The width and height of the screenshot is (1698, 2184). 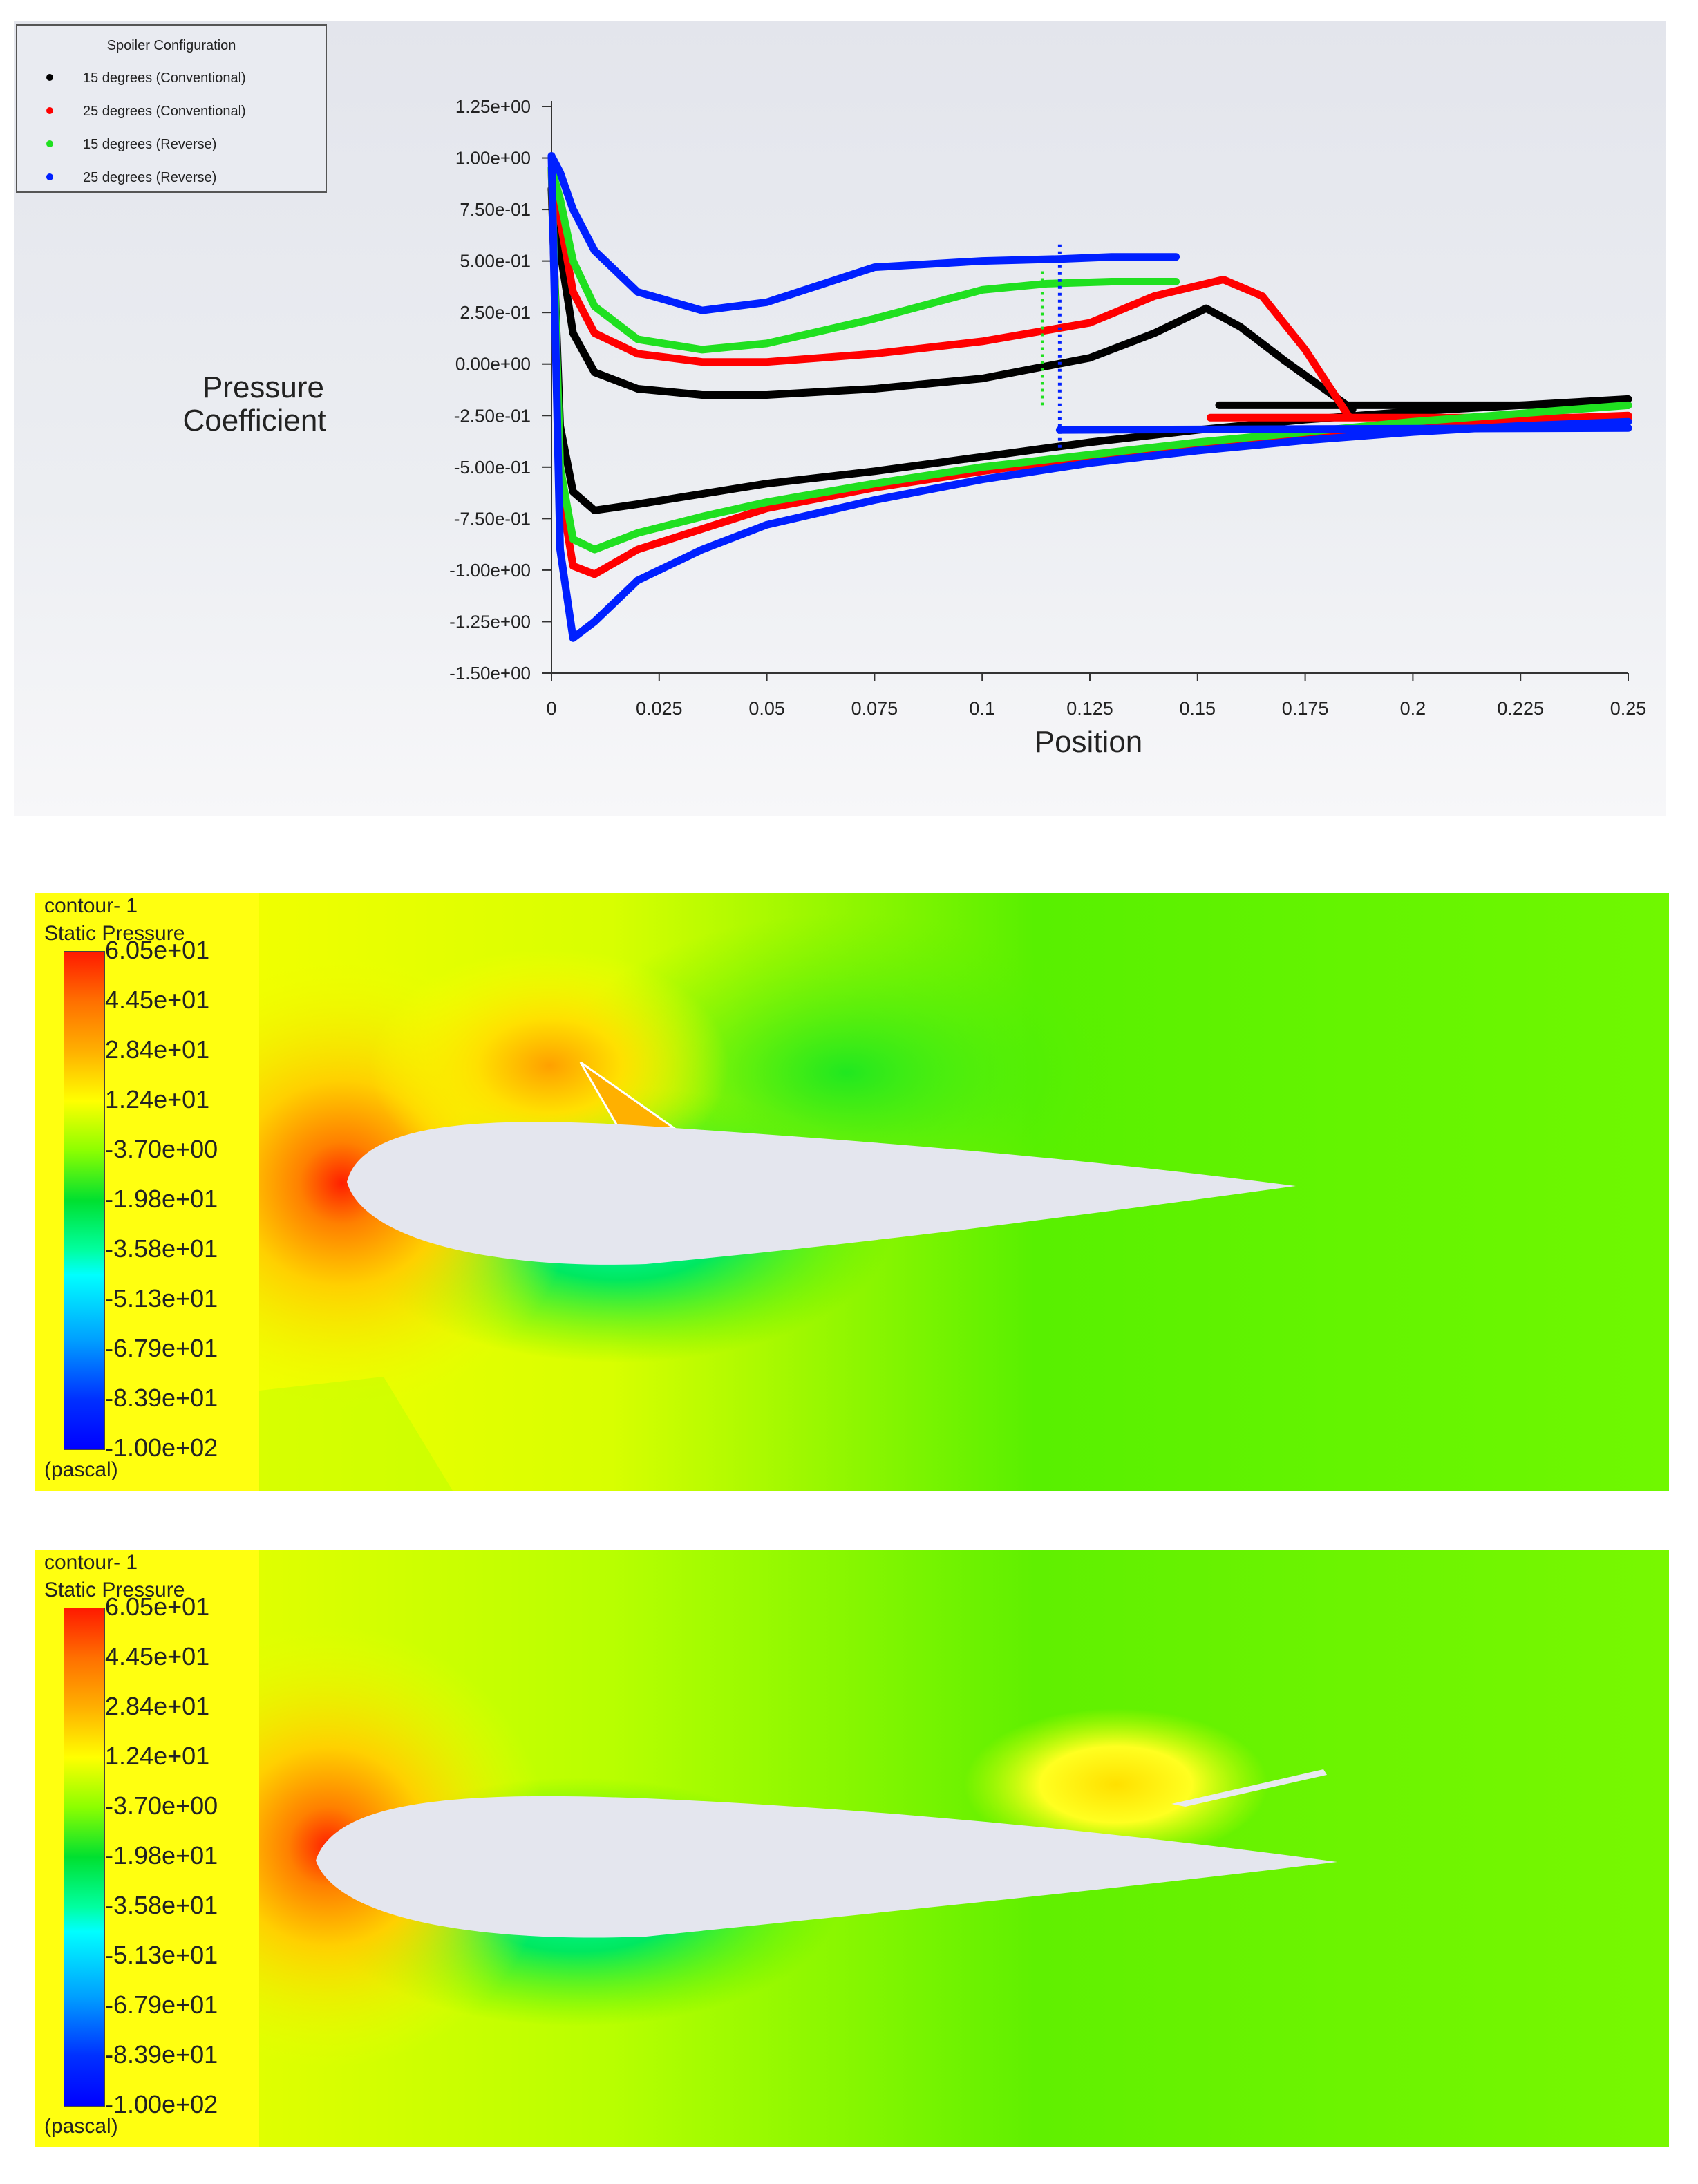 I want to click on legend-label: 25 degrees (Reverse), so click(x=149, y=177).